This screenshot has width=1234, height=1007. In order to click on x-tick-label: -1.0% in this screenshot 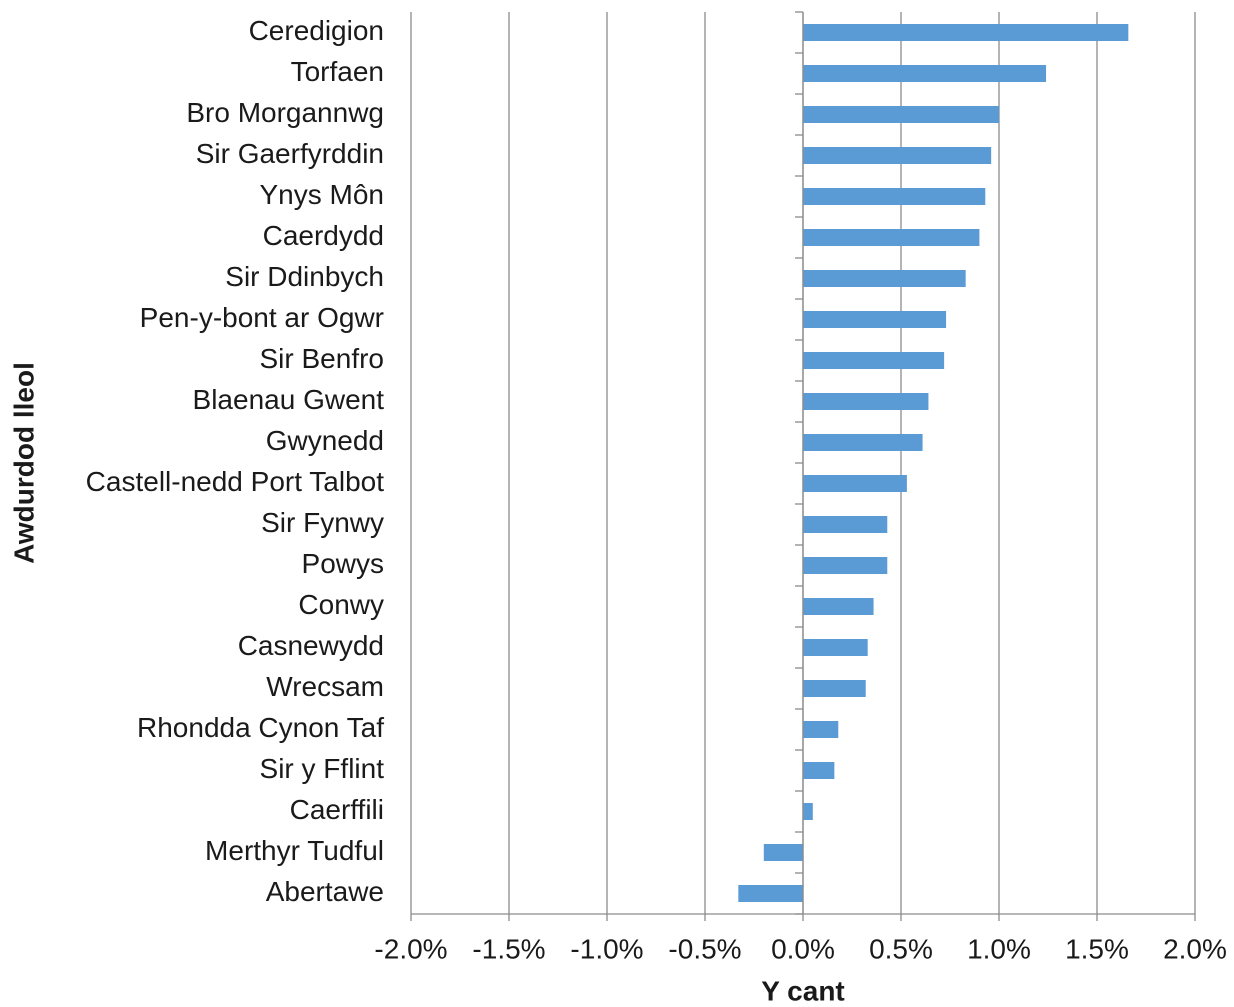, I will do `click(606, 948)`.